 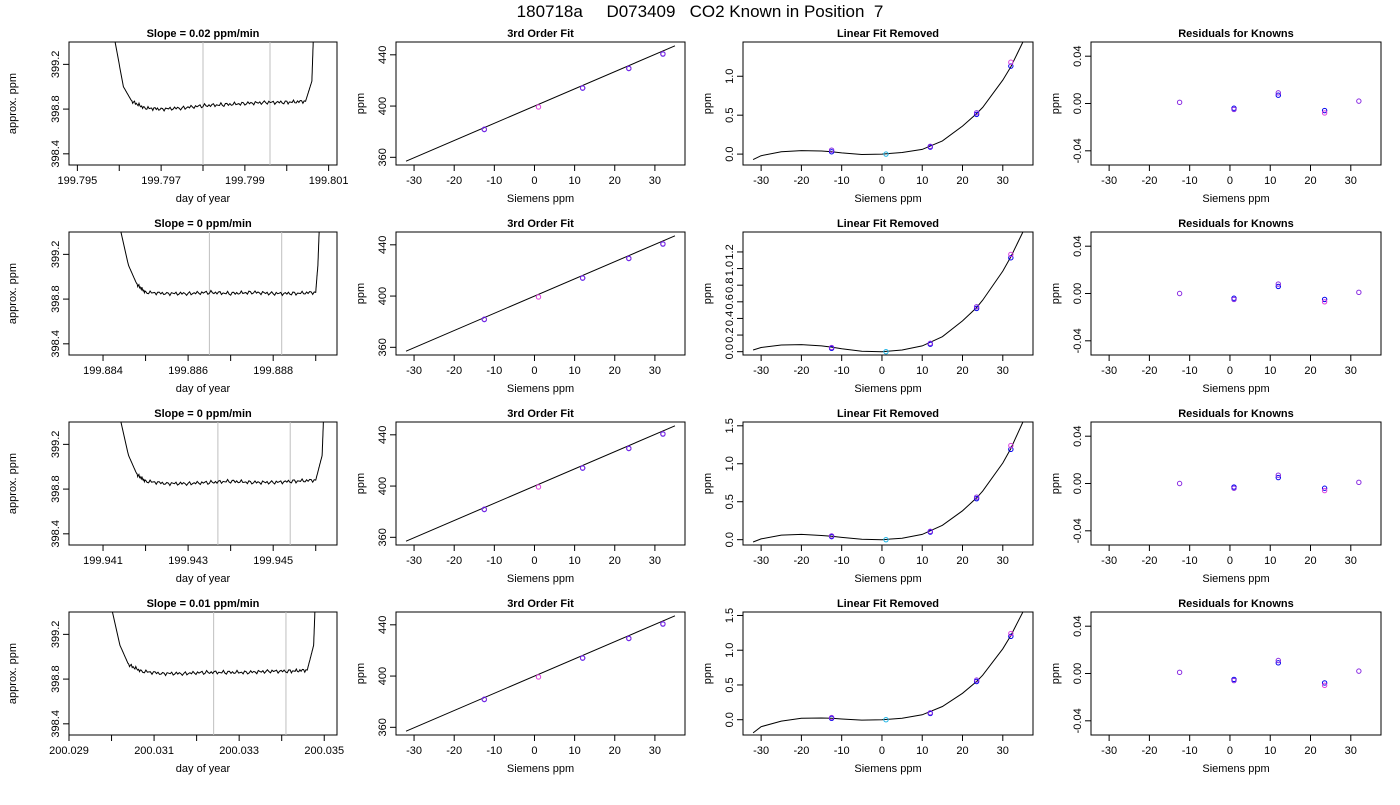 I want to click on figure-title: 180718a D073409 CO2 Known in Position 7, so click(x=700, y=11).